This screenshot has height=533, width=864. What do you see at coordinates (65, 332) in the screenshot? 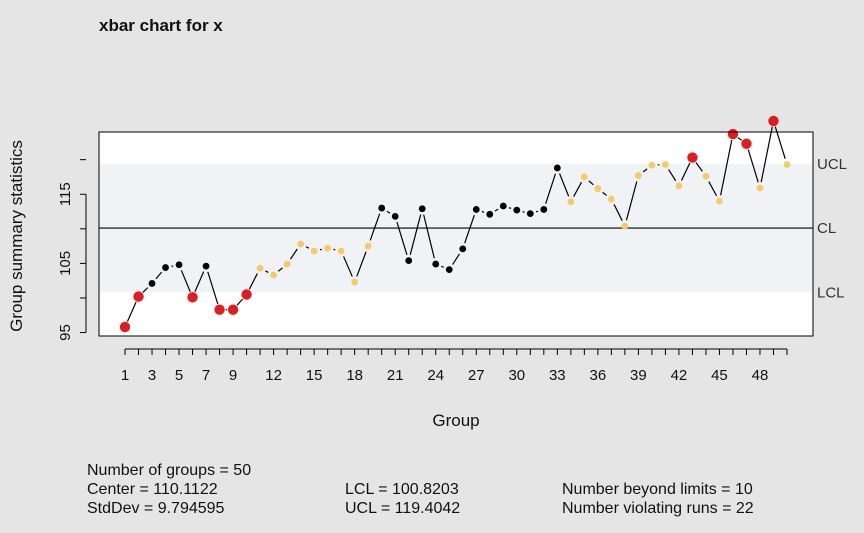
I see `y-tick-label: 95` at bounding box center [65, 332].